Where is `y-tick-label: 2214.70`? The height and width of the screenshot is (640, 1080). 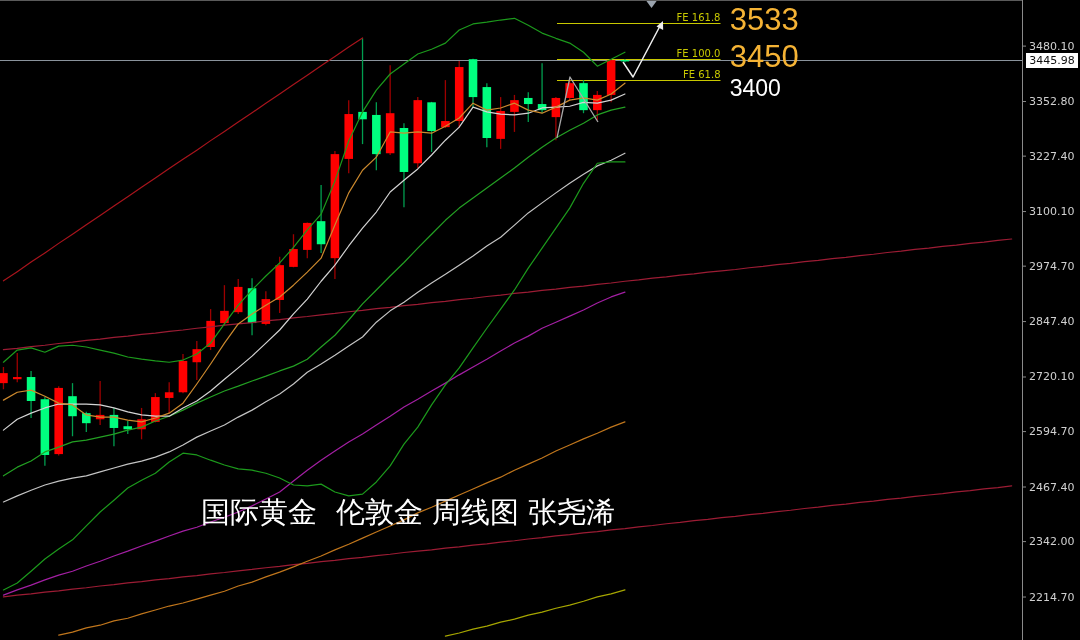
y-tick-label: 2214.70 is located at coordinates (1052, 597).